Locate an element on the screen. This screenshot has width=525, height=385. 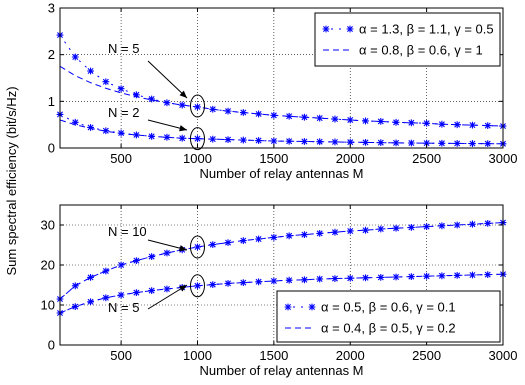
y-tick-label: 30 is located at coordinates (48, 225).